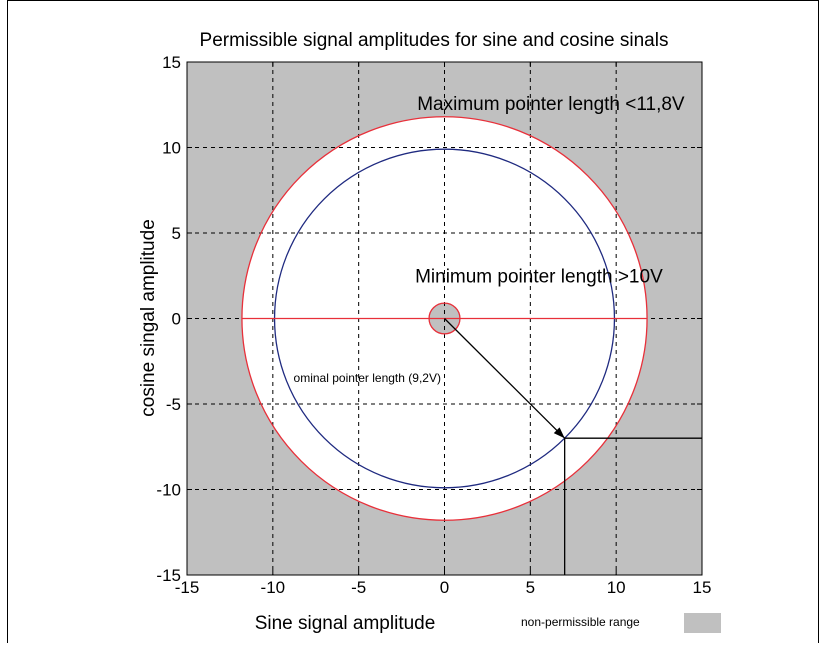  I want to click on x-tick-label: 5, so click(530, 587).